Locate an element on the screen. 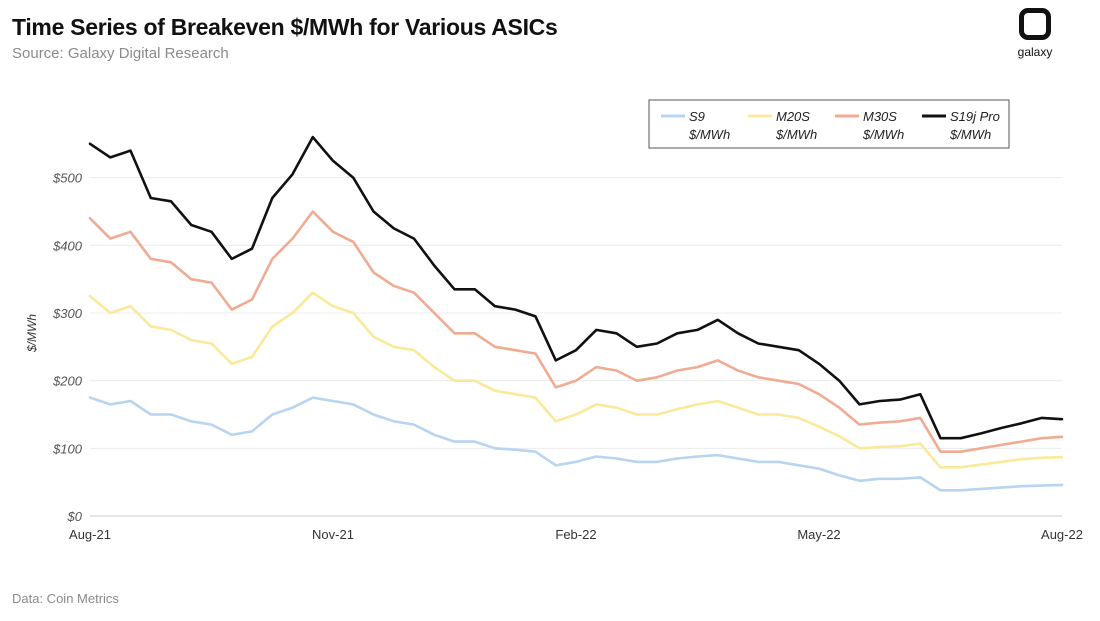 This screenshot has height=621, width=1100. series-line-s9 is located at coordinates (576, 444).